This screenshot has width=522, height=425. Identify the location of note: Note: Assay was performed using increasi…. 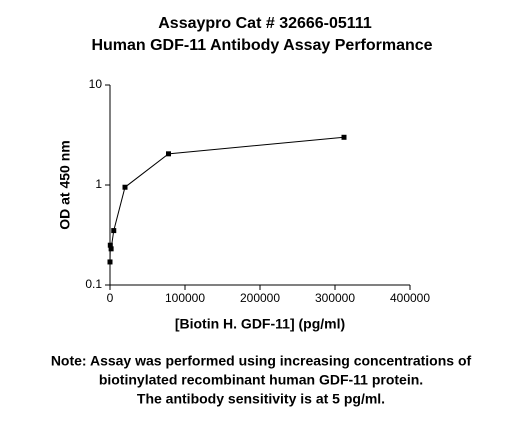
(261, 361).